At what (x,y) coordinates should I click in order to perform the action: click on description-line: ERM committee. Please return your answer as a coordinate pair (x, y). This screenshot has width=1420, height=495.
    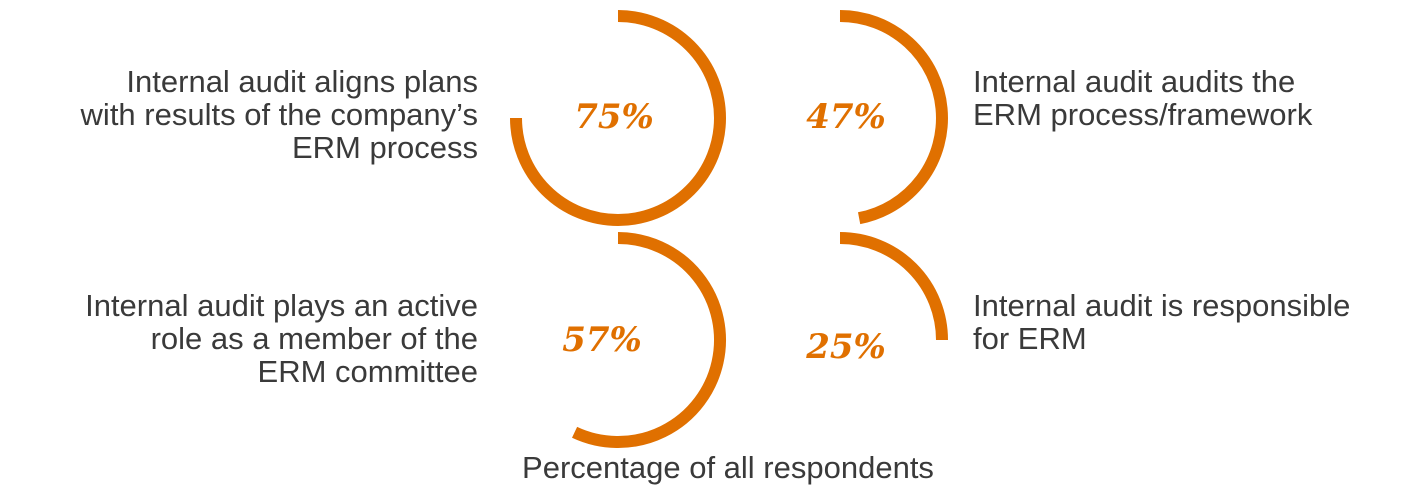
    Looking at the image, I should click on (368, 371).